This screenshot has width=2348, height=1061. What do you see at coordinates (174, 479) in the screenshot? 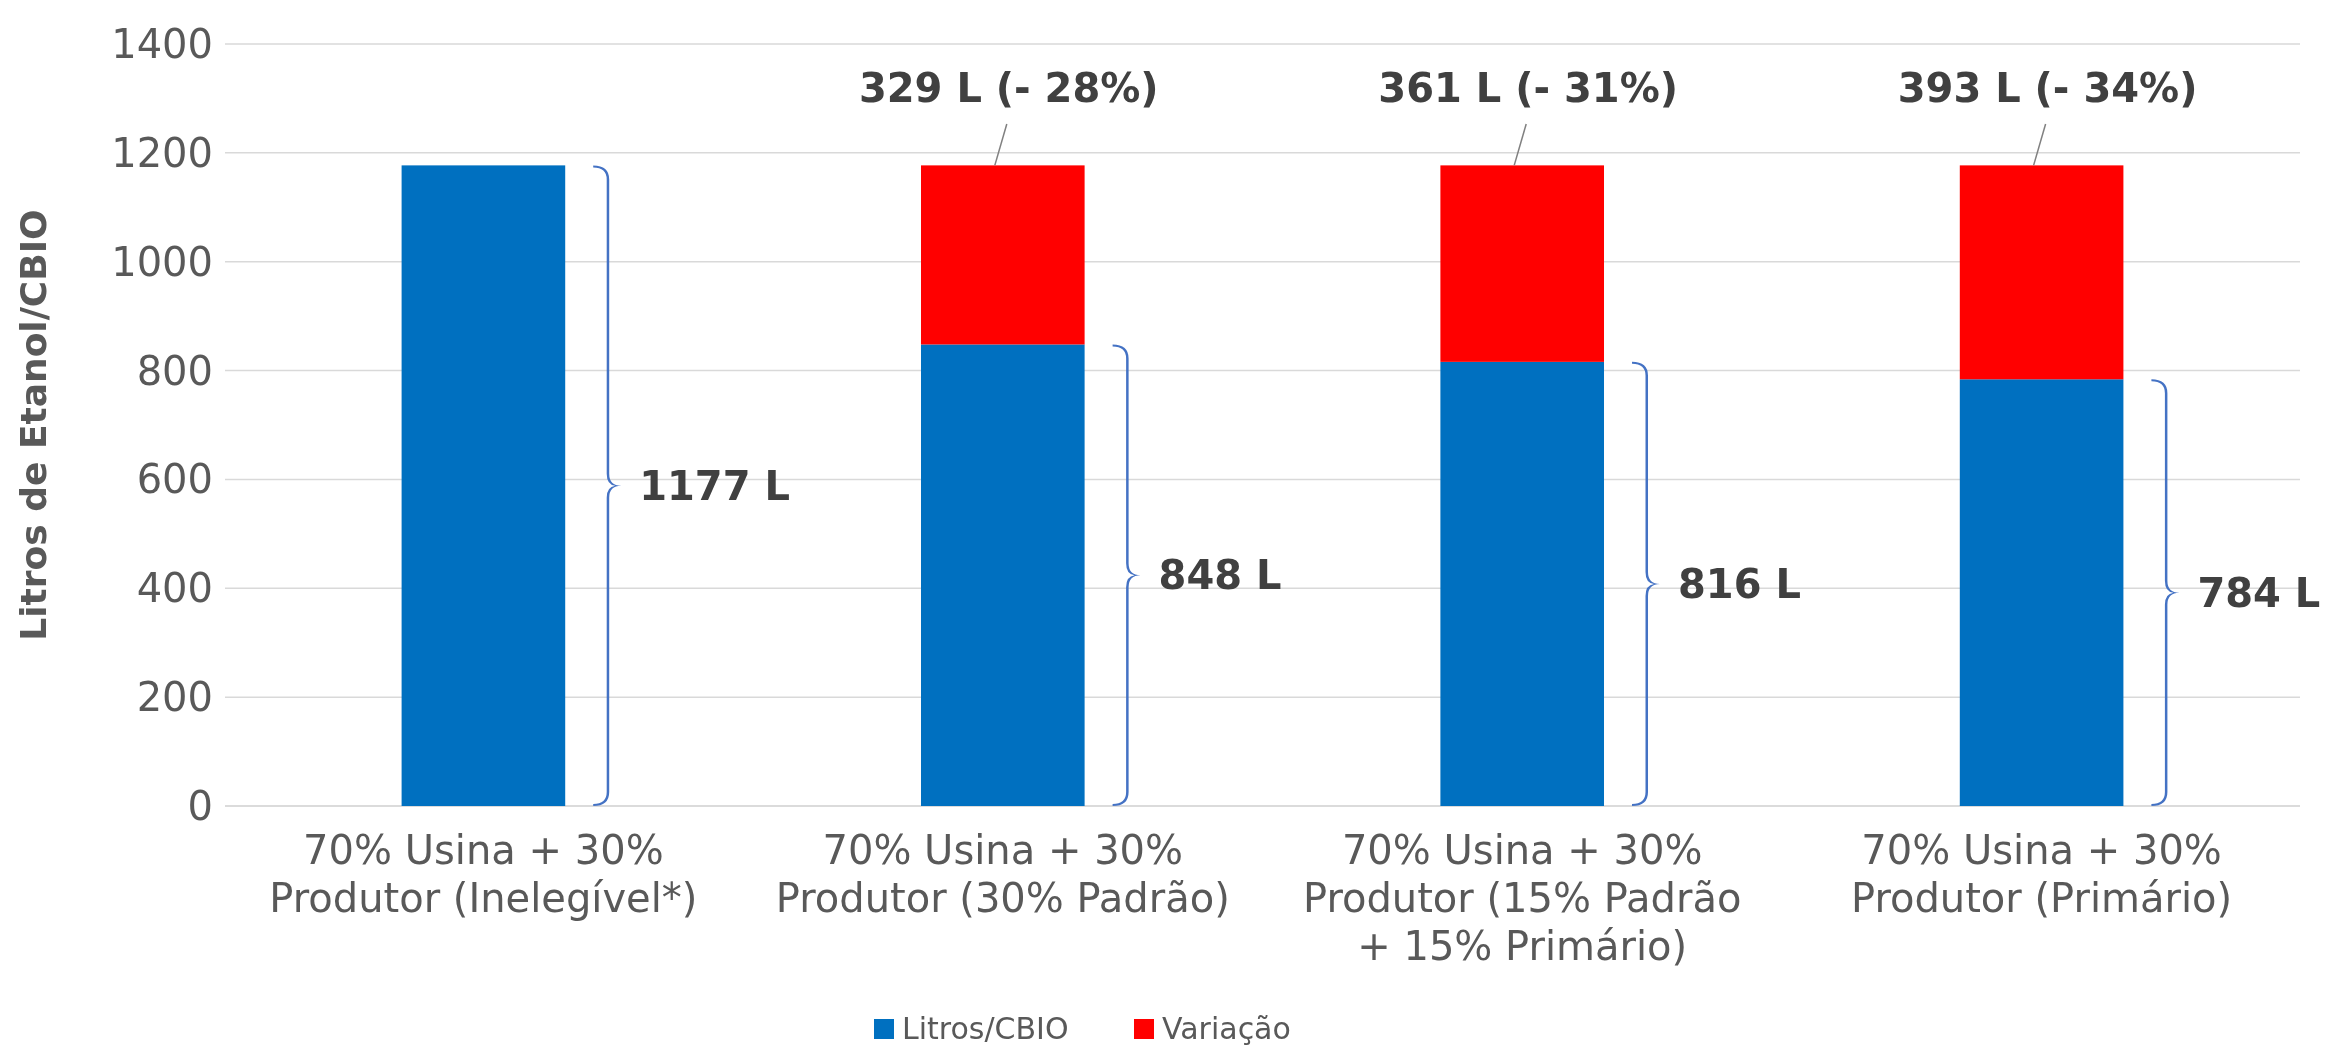
I see `y-tick-label: 600` at bounding box center [174, 479].